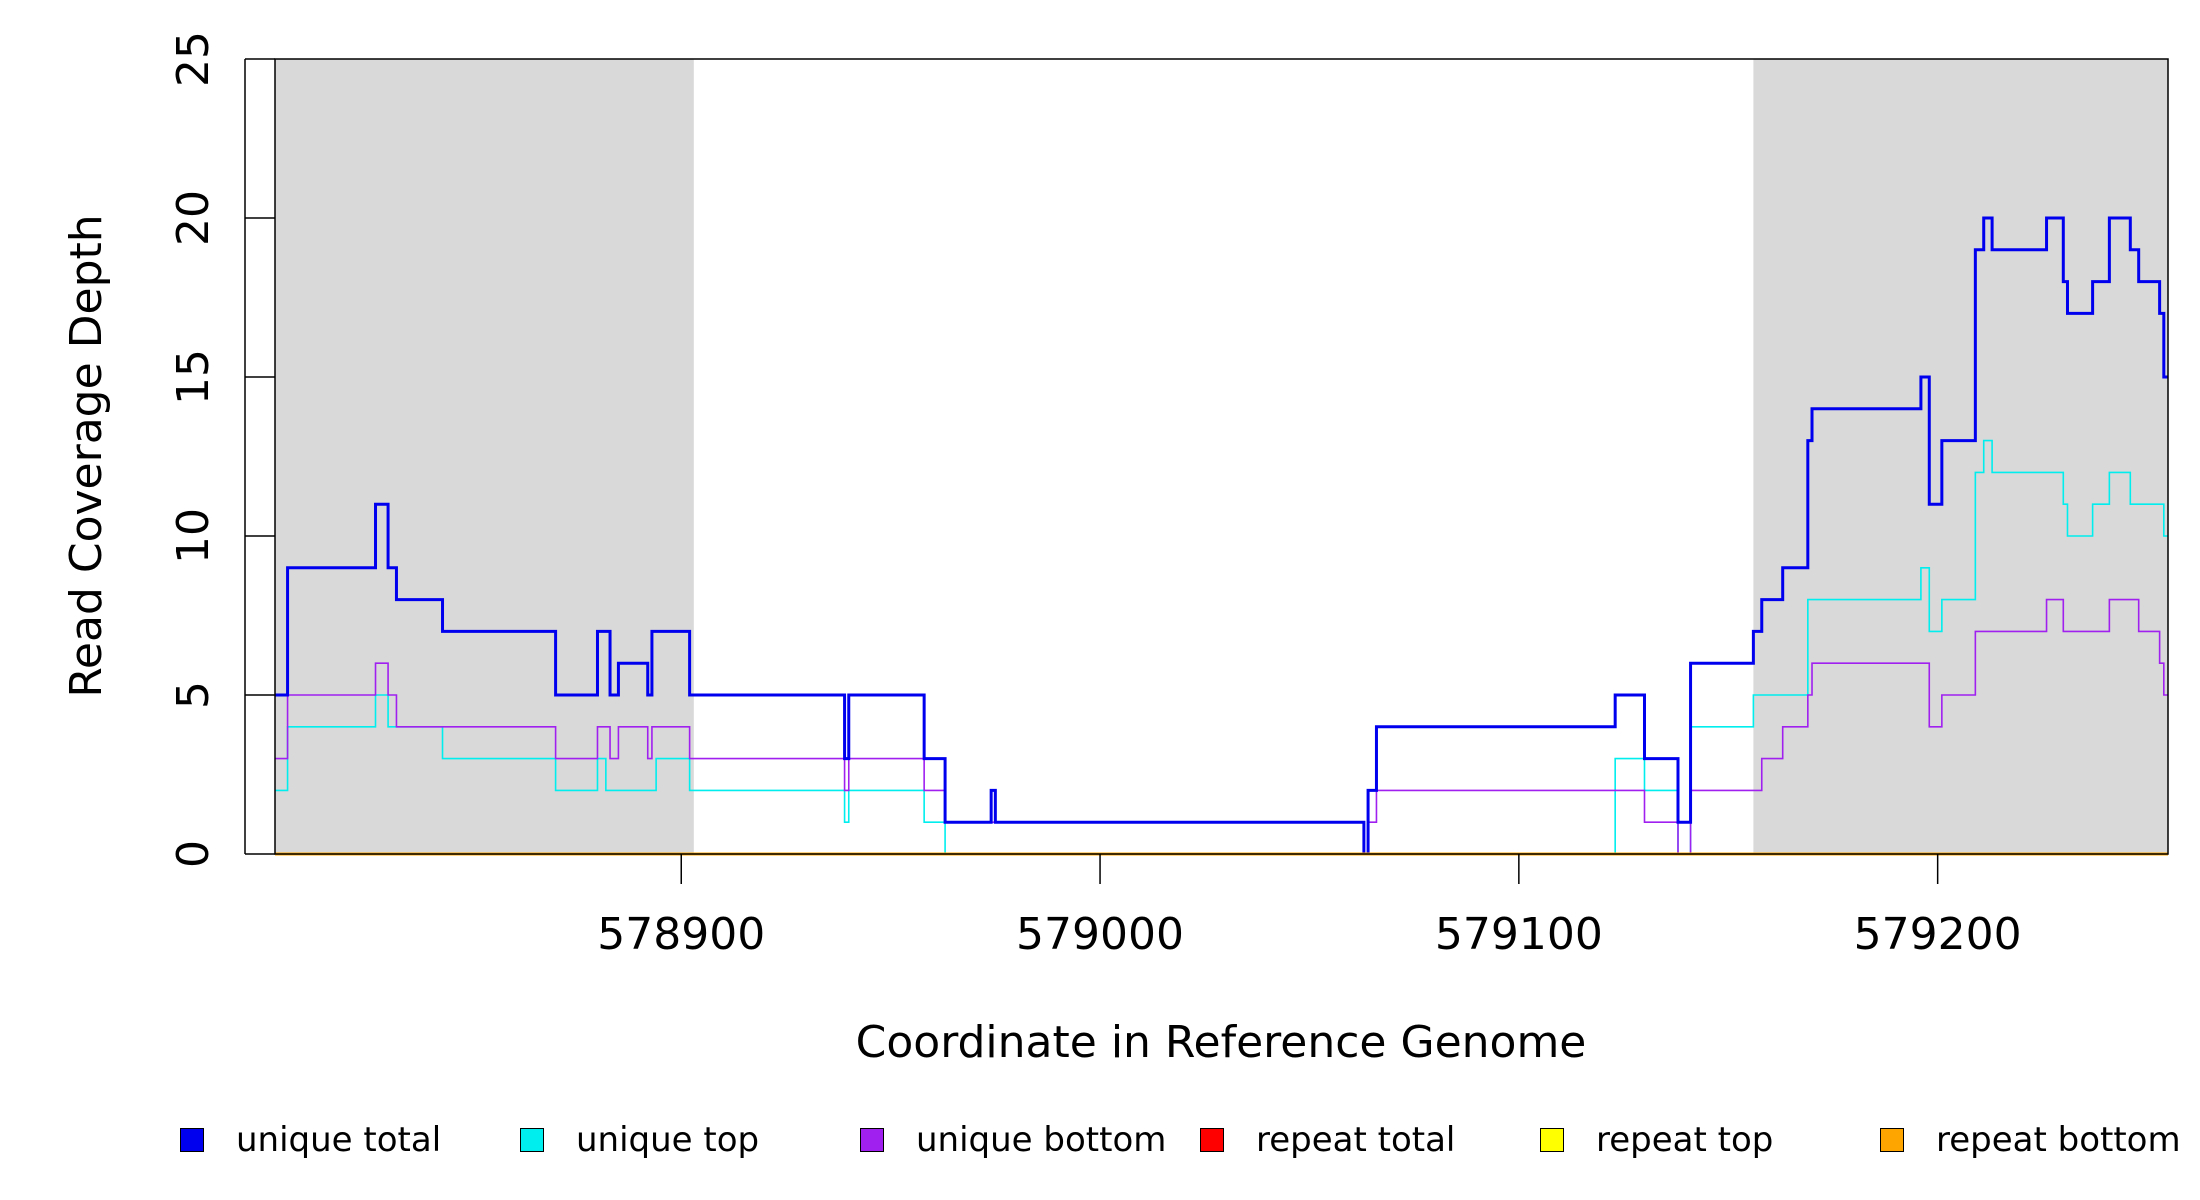  Describe the element at coordinates (193, 59) in the screenshot. I see `y-tick-label: 25` at that location.